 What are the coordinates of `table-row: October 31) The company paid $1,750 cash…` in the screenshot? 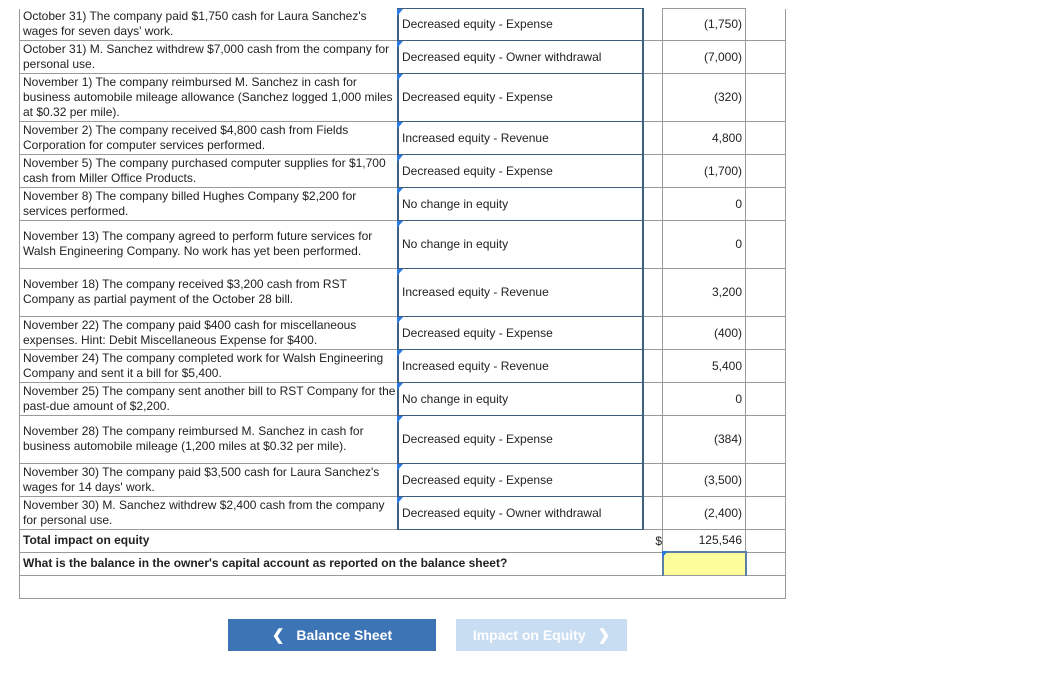 It's located at (402, 24).